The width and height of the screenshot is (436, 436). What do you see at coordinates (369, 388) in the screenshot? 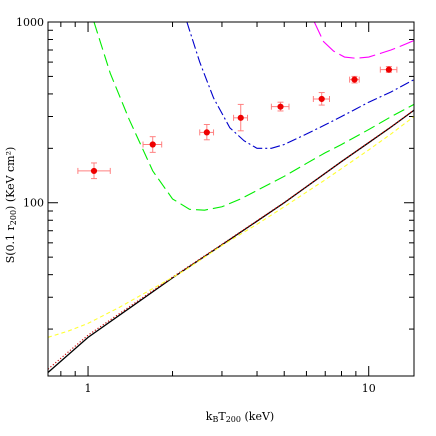
I see `x-tick-label: 10` at bounding box center [369, 388].